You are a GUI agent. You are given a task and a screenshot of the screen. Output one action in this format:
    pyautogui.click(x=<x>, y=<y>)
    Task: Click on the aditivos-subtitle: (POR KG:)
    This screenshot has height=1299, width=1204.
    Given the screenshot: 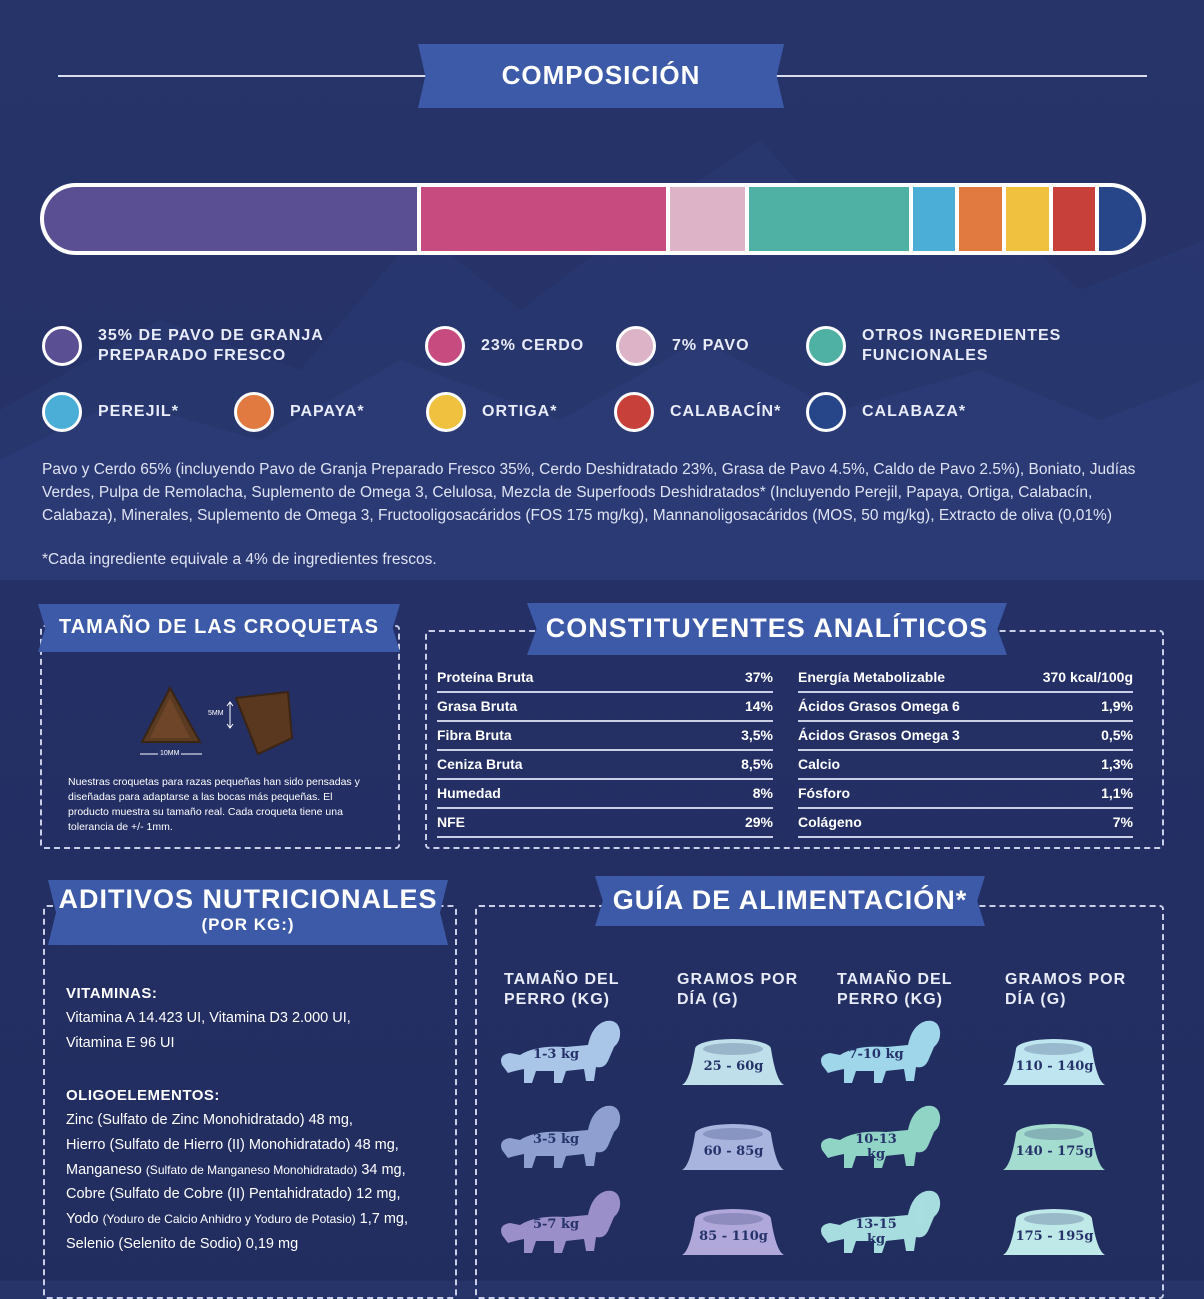 What is the action you would take?
    pyautogui.click(x=248, y=924)
    